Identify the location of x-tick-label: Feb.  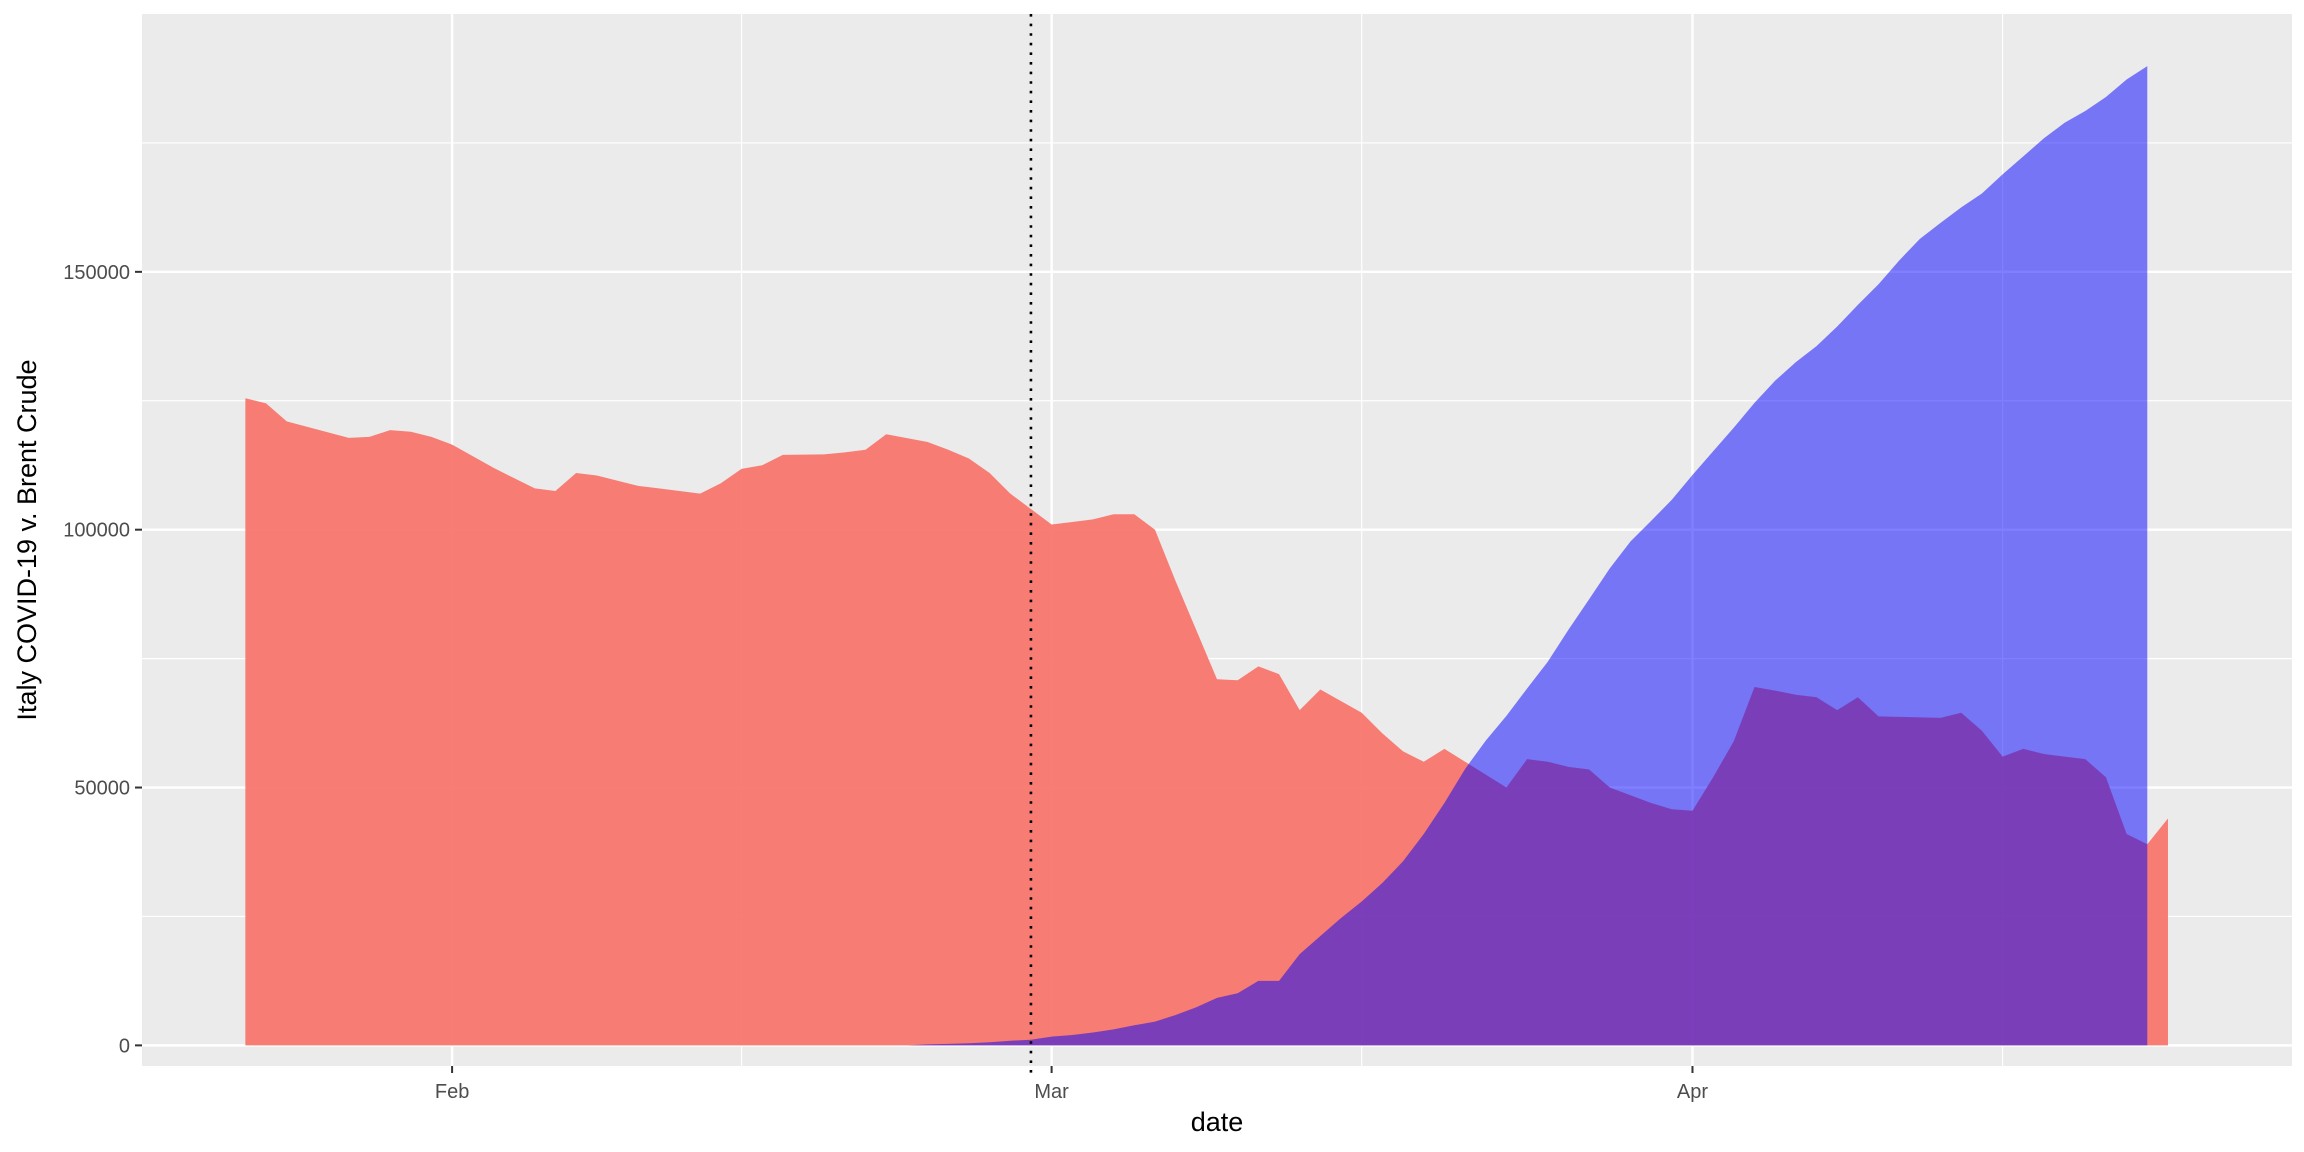
(452, 1092).